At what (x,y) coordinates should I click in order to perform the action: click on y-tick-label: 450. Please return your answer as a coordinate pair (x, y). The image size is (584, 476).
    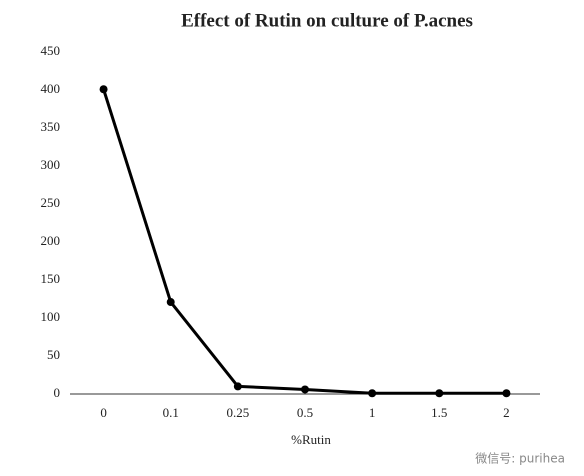
    Looking at the image, I should click on (51, 50).